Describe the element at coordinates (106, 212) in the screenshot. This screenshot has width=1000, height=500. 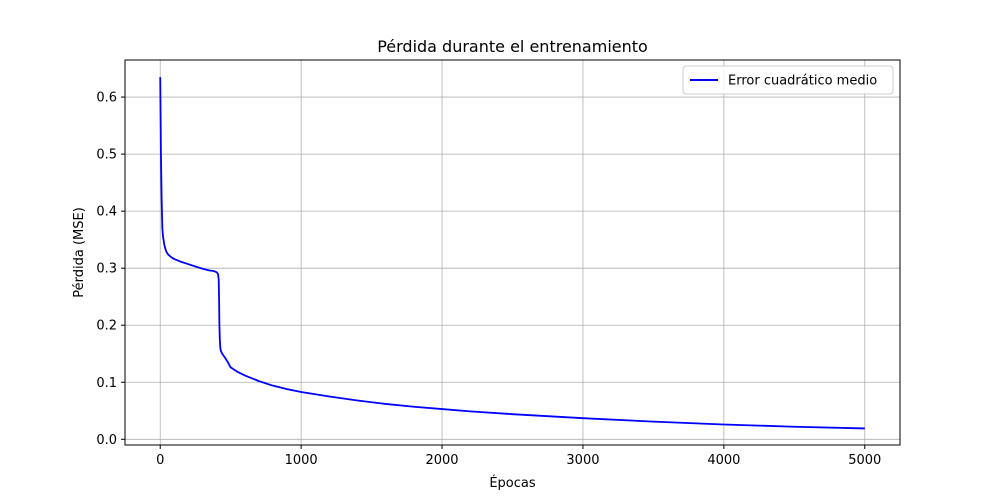
I see `y-tick-label: 0.4` at that location.